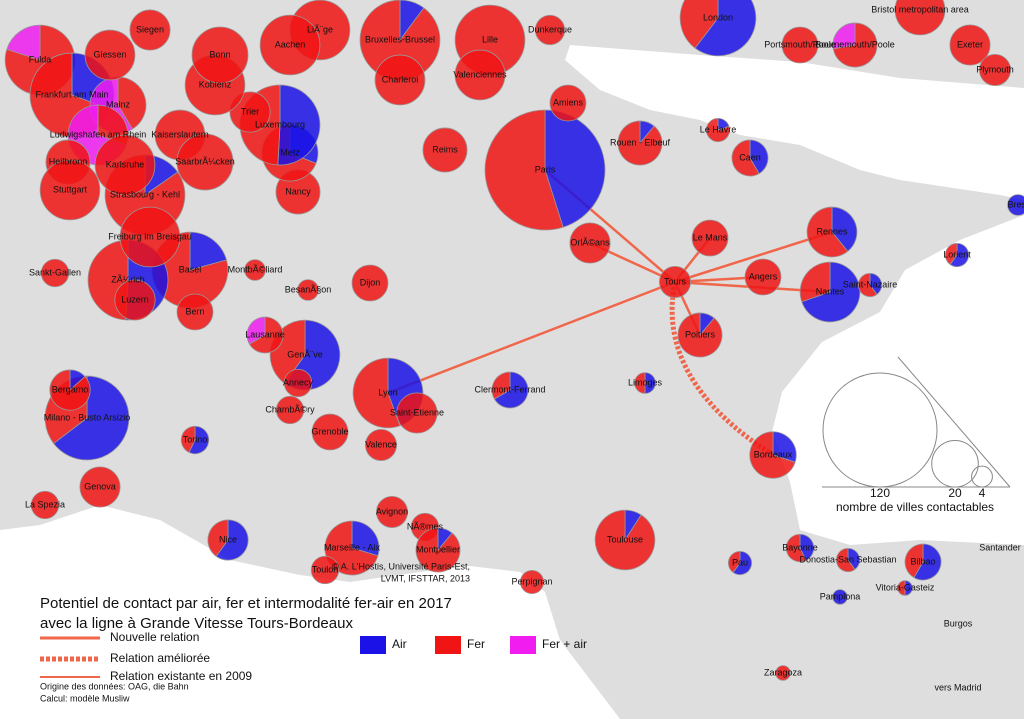  I want to click on size-legend: nombre de villes contactables 120 20 4, so click(916, 435).